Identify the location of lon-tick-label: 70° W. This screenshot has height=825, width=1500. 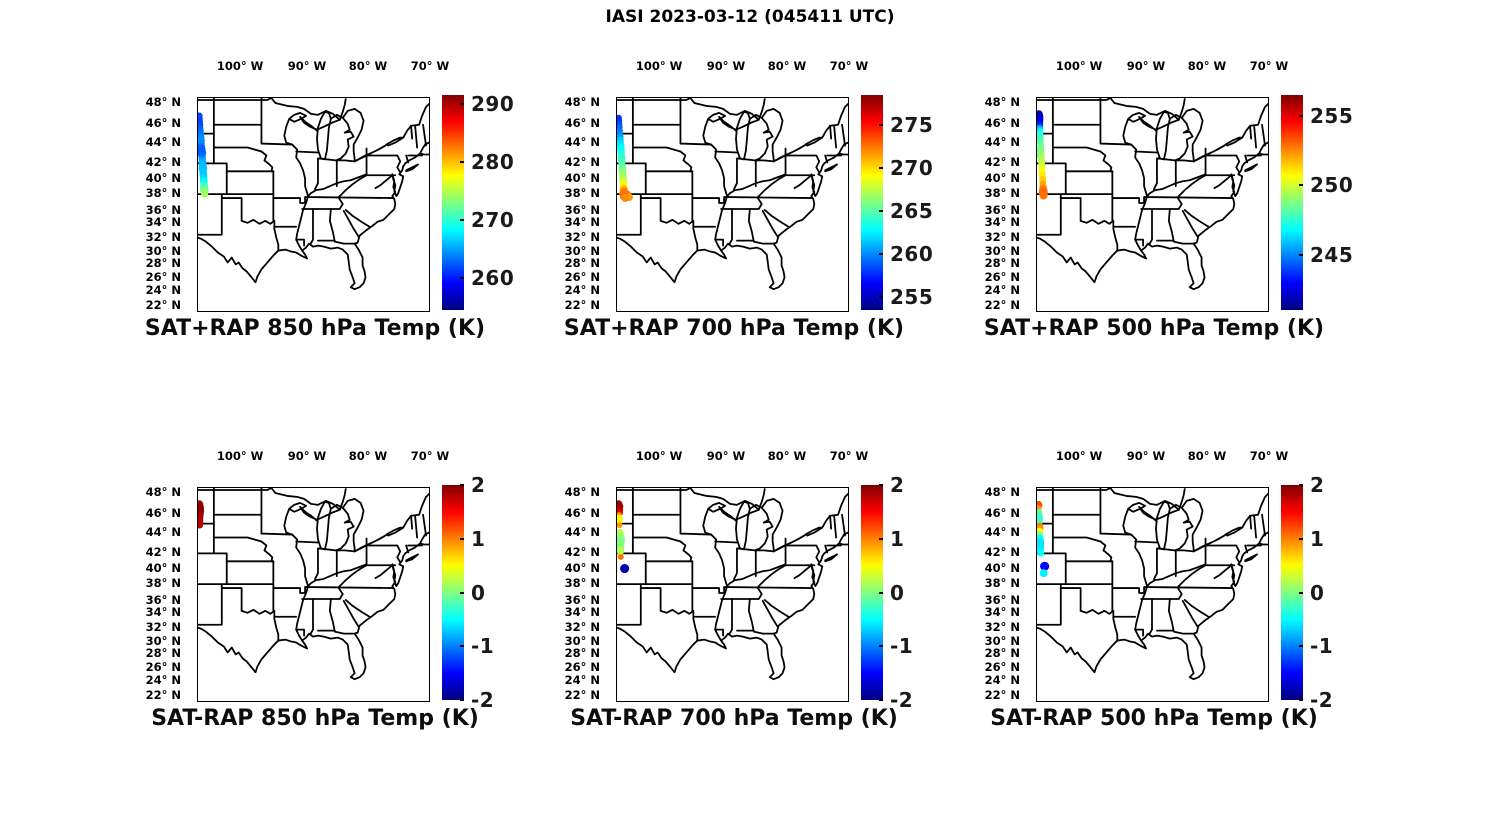
(1269, 456).